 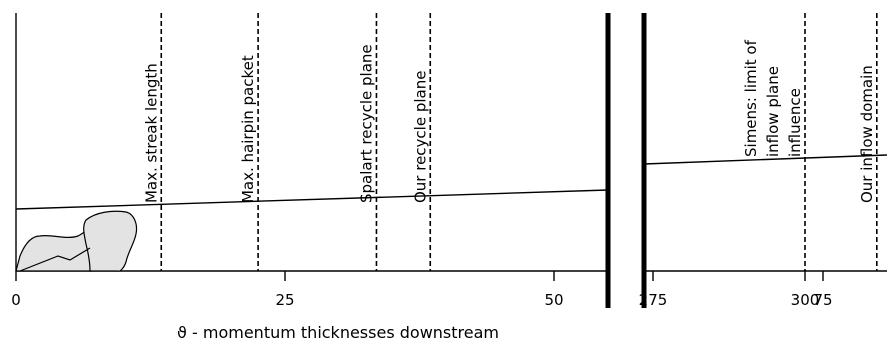 What do you see at coordinates (644, 160) in the screenshot?
I see `axis-break-right` at bounding box center [644, 160].